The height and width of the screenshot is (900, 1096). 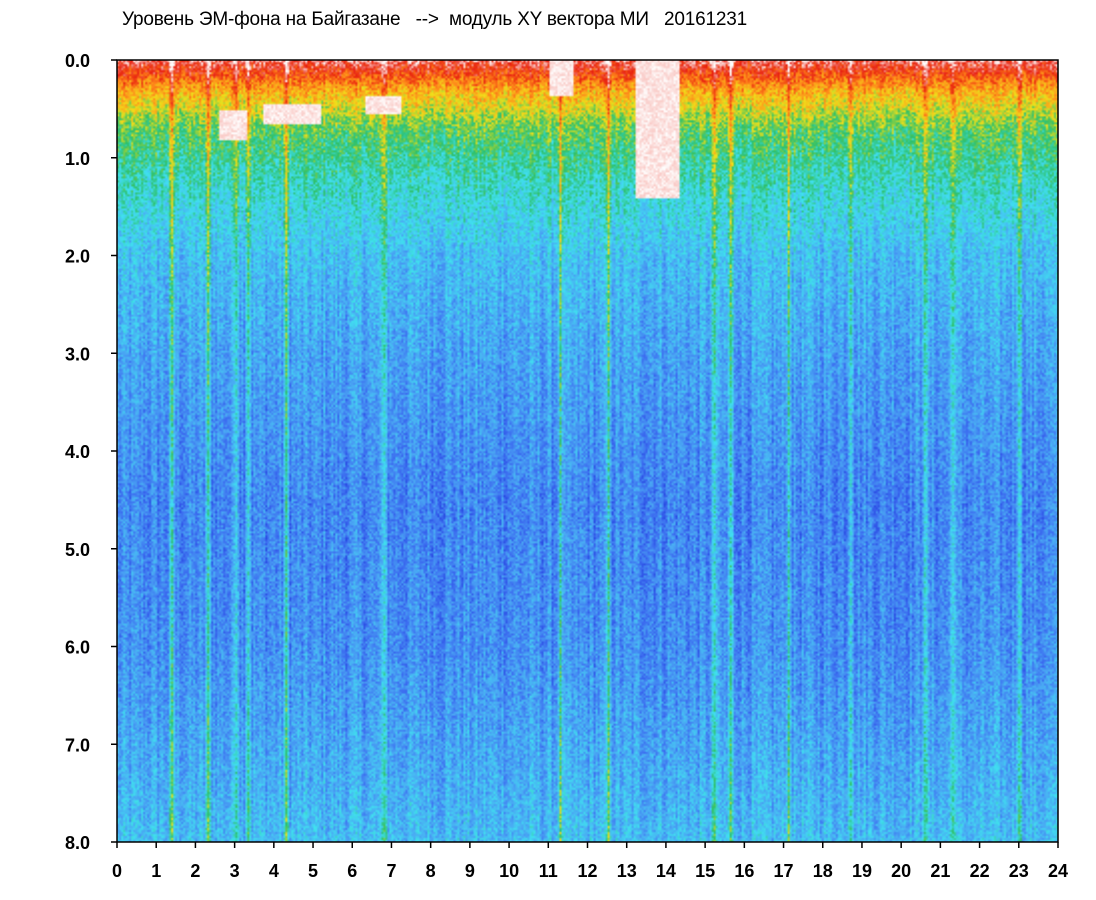 I want to click on x-tick-label: 10, so click(x=509, y=871).